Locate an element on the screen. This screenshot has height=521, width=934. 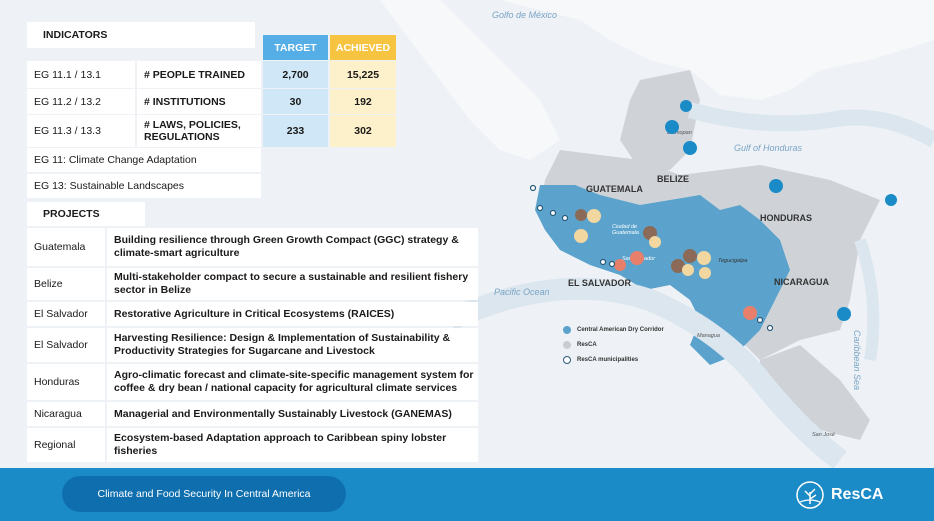
map-water-label-gulf-mexico: Golfo de México is located at coordinates (525, 15).